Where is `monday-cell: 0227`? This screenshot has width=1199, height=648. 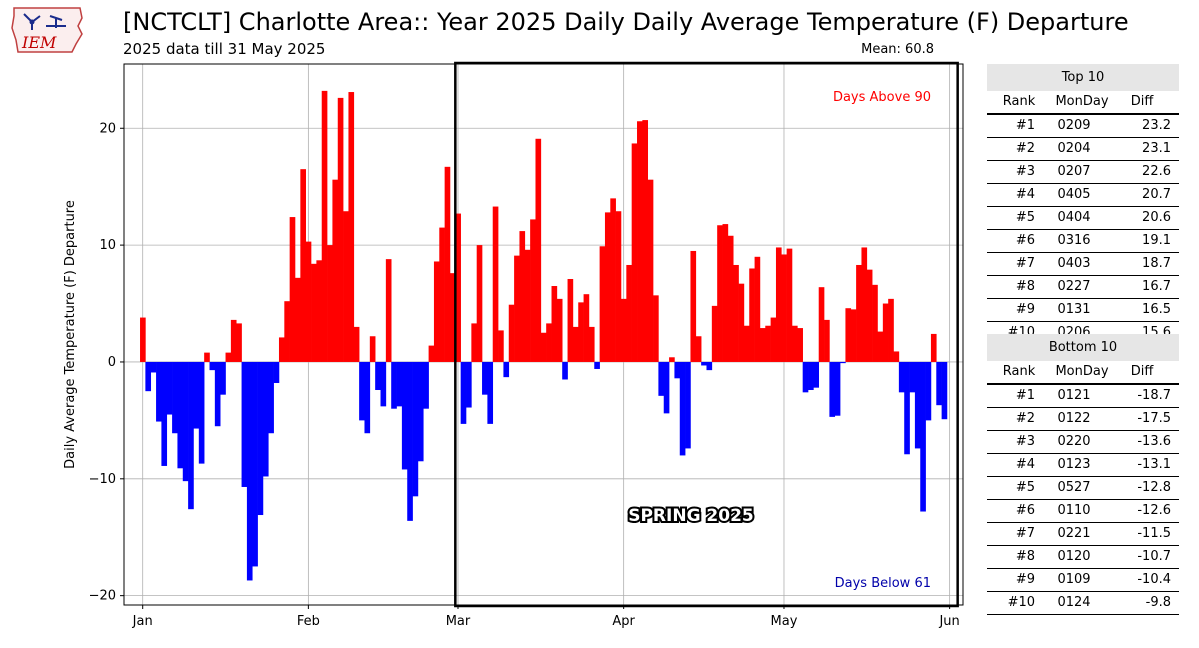
monday-cell: 0227 is located at coordinates (1074, 286).